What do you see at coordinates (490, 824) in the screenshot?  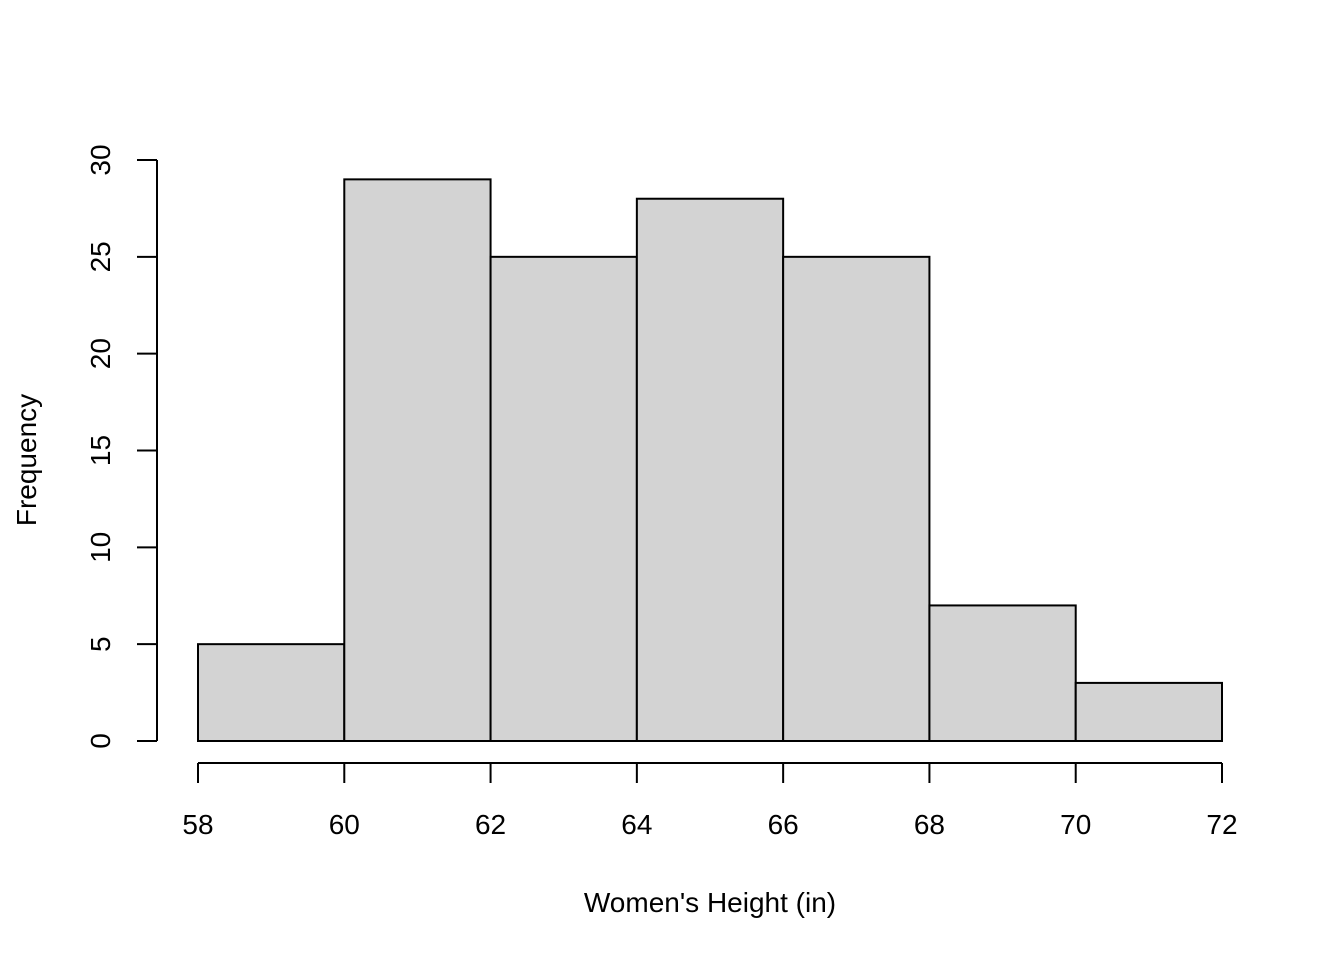 I see `x-tick-label: 62` at bounding box center [490, 824].